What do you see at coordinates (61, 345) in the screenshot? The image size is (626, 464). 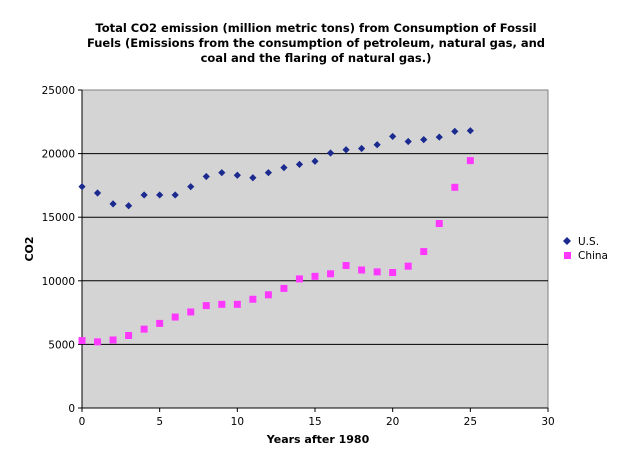 I see `y-tick-label-5000: 5000` at bounding box center [61, 345].